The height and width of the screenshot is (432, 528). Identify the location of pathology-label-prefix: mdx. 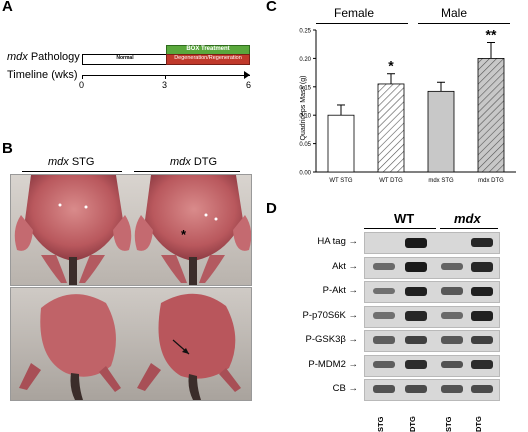
(17, 57).